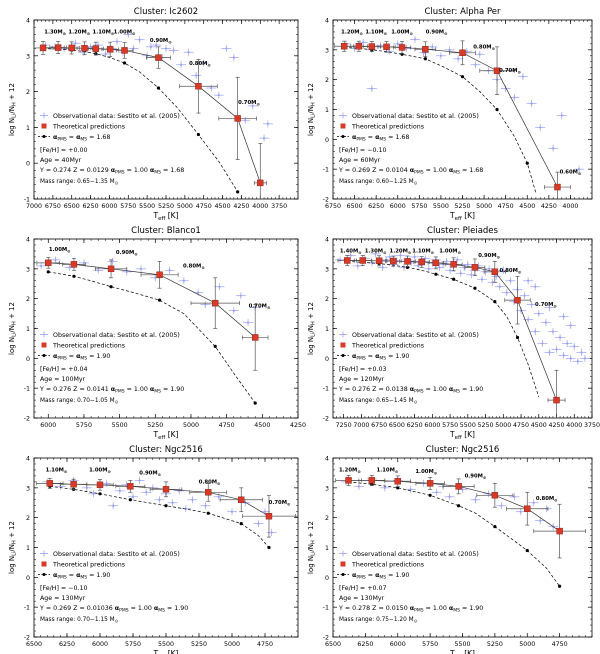  Describe the element at coordinates (57, 470) in the screenshot. I see `mass-label: 1.10M⊙` at that location.